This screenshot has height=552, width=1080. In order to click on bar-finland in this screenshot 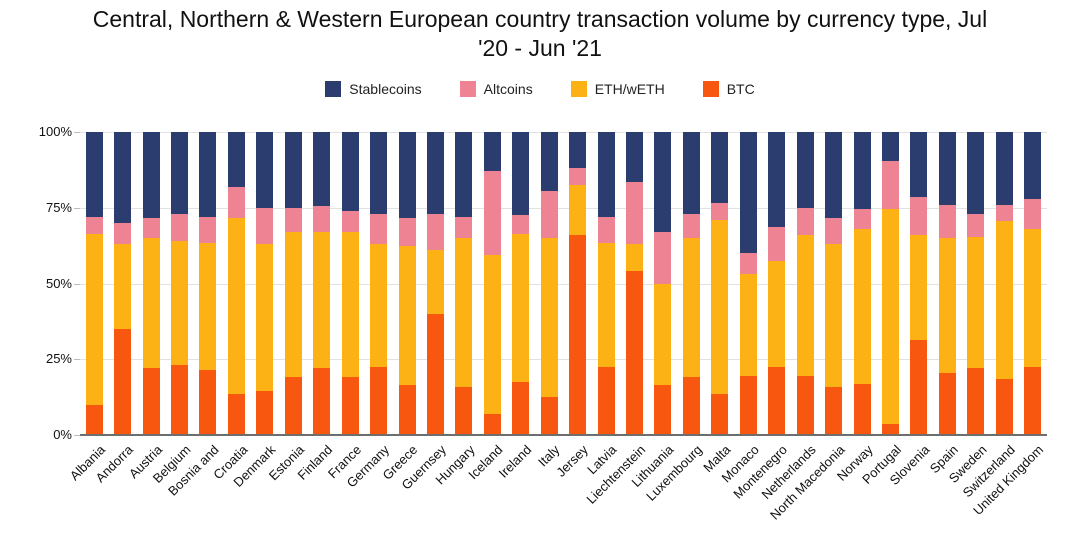, I will do `click(322, 283)`.